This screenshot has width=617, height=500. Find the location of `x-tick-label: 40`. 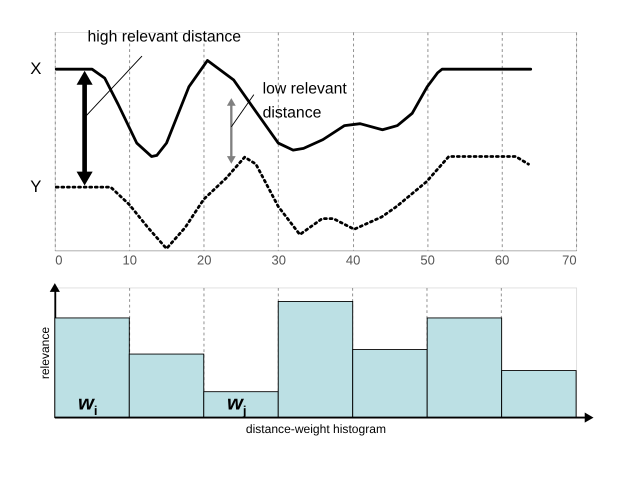

x-tick-label: 40 is located at coordinates (353, 260).